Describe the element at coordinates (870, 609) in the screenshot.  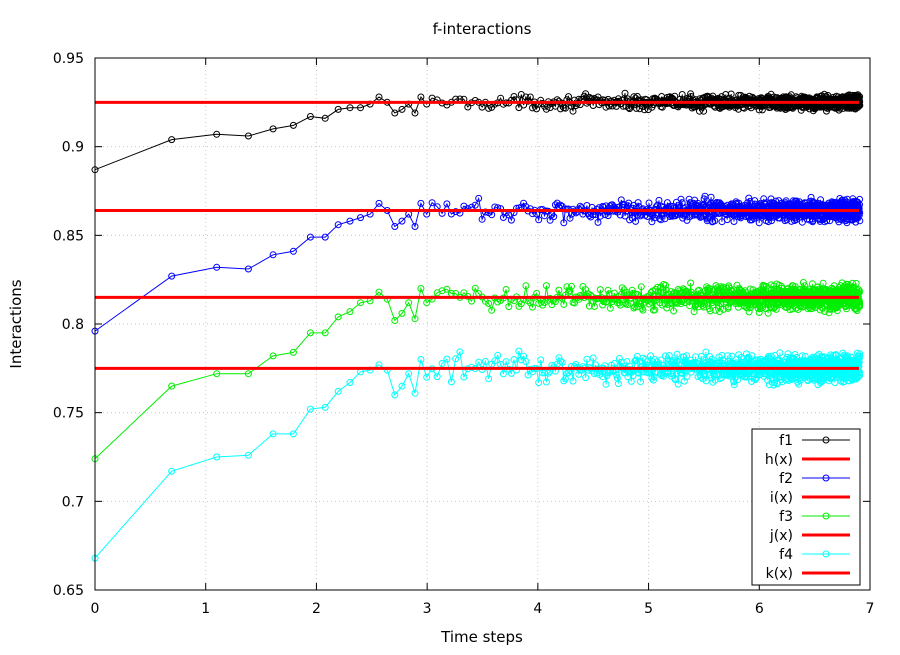
I see `x-tick-label: 7` at that location.